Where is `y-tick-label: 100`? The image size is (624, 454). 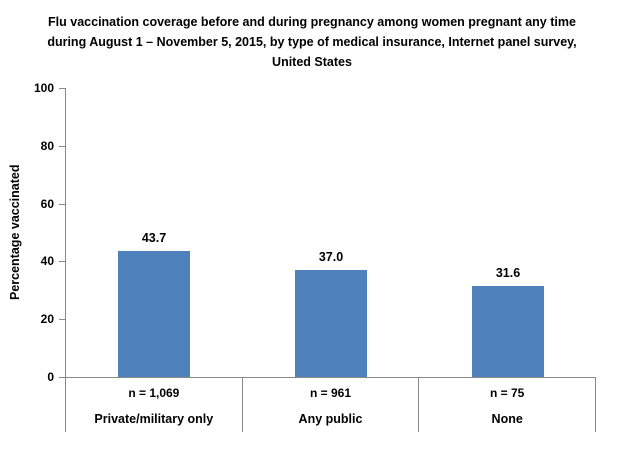 y-tick-label: 100 is located at coordinates (43, 88).